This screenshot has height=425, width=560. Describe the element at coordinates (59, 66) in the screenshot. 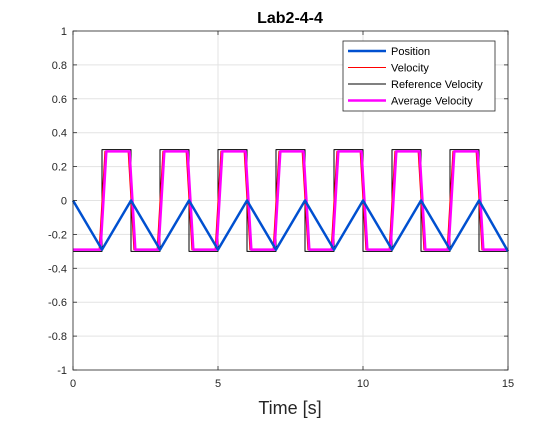

I see `y-tick-label: 0.8` at that location.